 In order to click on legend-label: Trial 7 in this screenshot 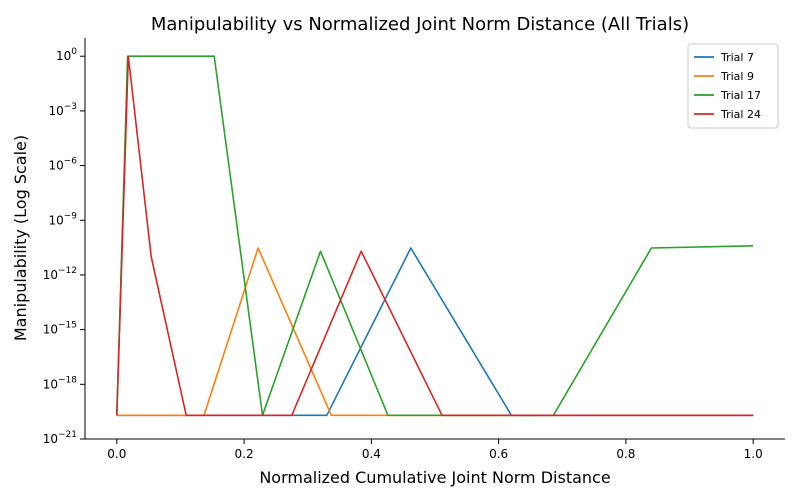, I will do `click(737, 57)`.